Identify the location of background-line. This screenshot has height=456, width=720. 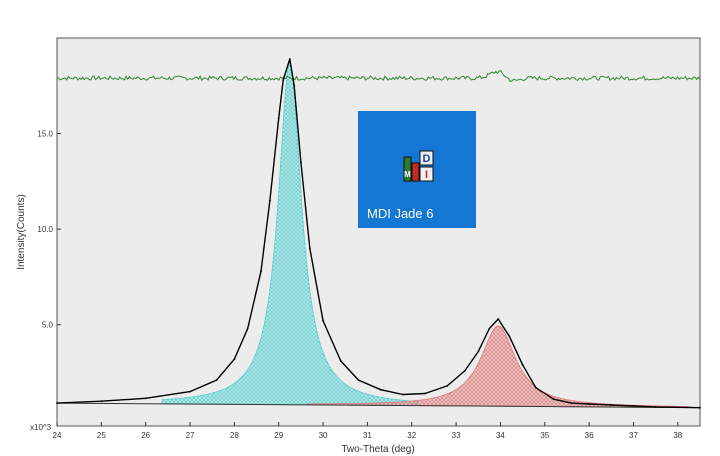
(378, 405).